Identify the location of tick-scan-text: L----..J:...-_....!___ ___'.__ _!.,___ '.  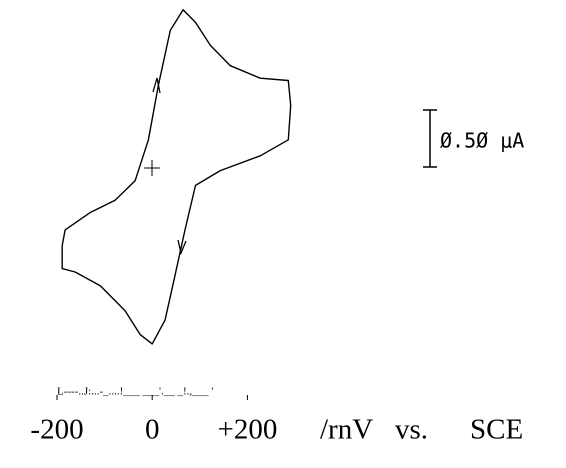
(135, 392).